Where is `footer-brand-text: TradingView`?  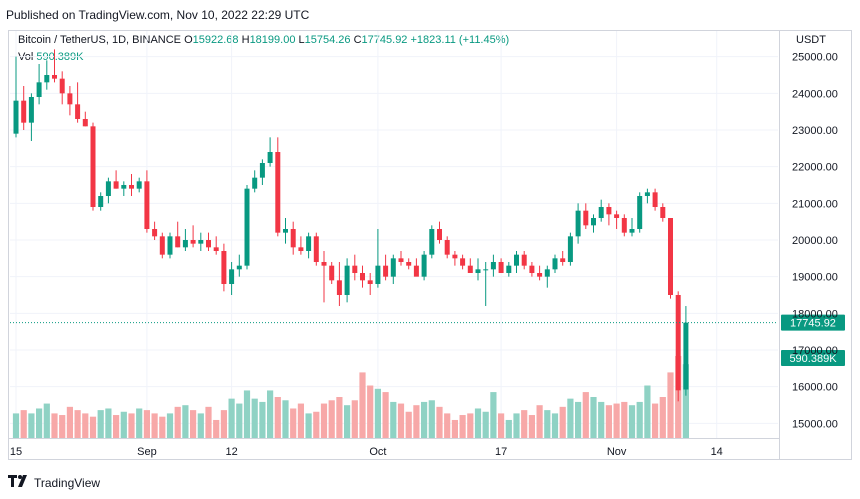 footer-brand-text: TradingView is located at coordinates (67, 482).